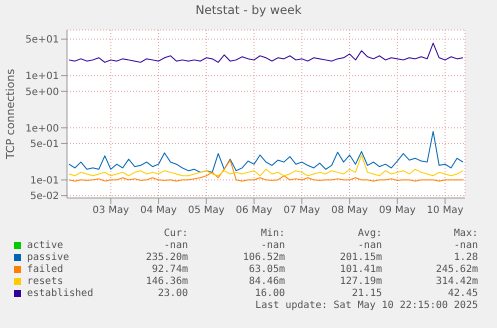  What do you see at coordinates (60, 293) in the screenshot?
I see `legend-label: established` at bounding box center [60, 293].